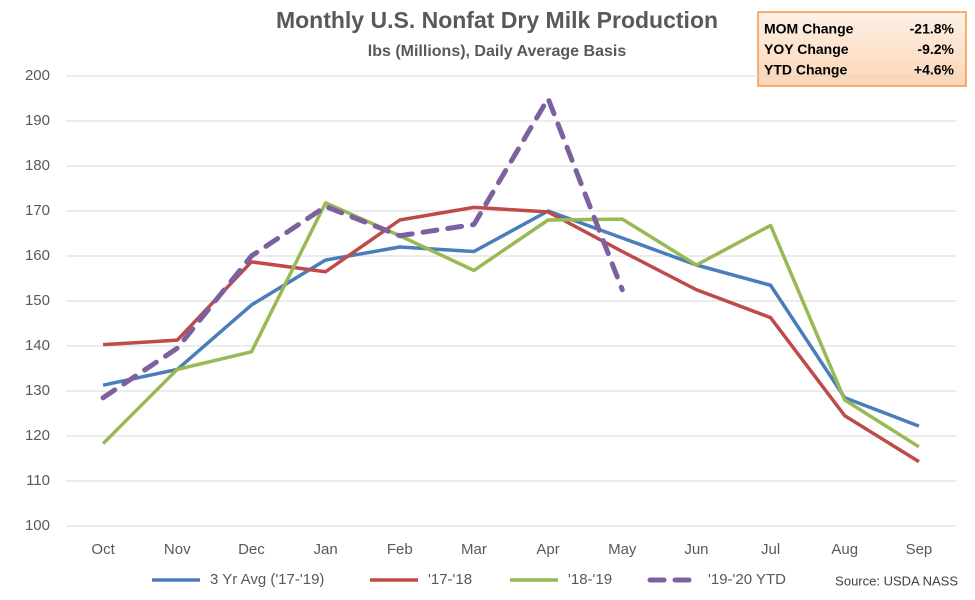 Image resolution: width=975 pixels, height=600 pixels. I want to click on x-tick-label: Nov, so click(177, 549).